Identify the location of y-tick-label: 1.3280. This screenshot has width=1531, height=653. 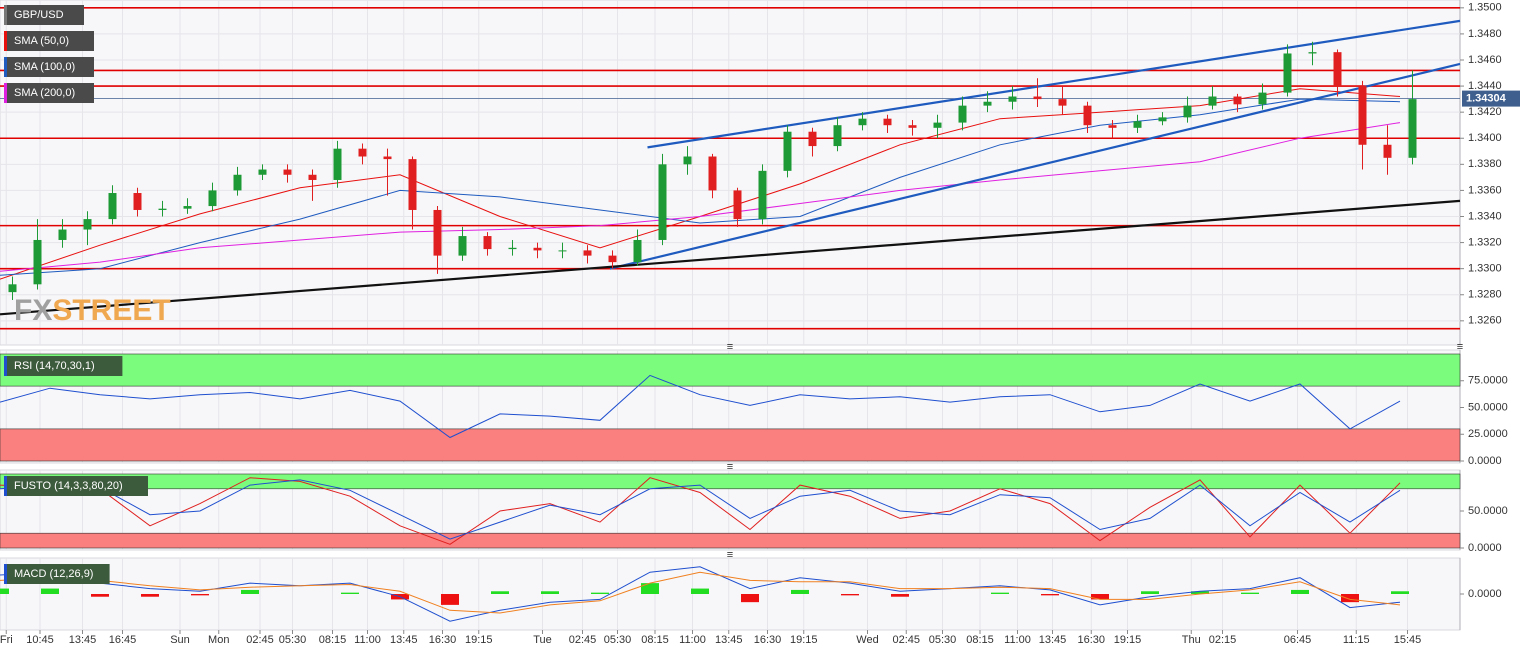
(1485, 295).